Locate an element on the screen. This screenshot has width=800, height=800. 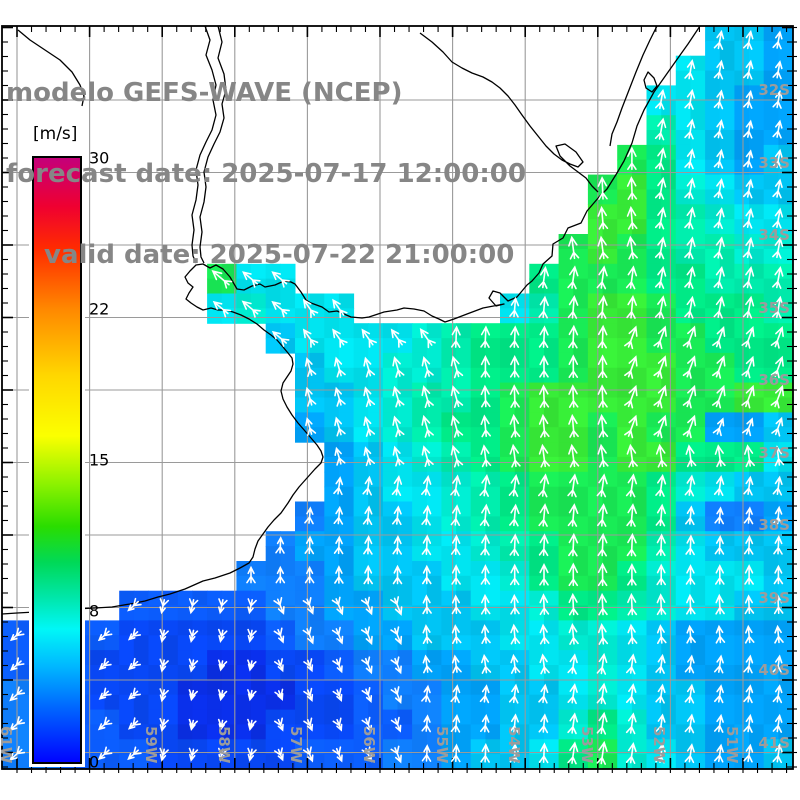
lon-label: 51W is located at coordinates (732, 745).